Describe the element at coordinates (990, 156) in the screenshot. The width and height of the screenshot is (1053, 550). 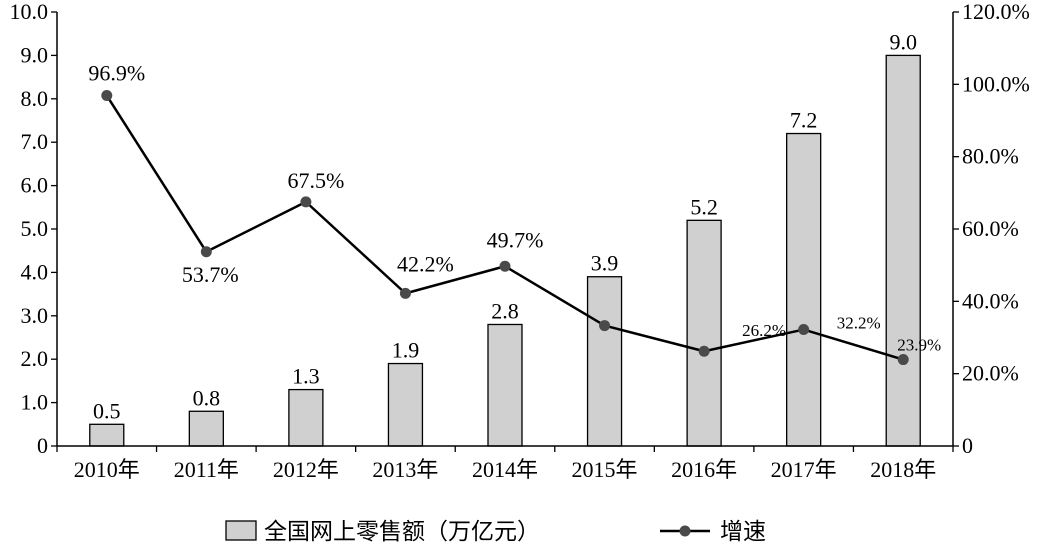
I see `right-tick-label: 80.0%` at that location.